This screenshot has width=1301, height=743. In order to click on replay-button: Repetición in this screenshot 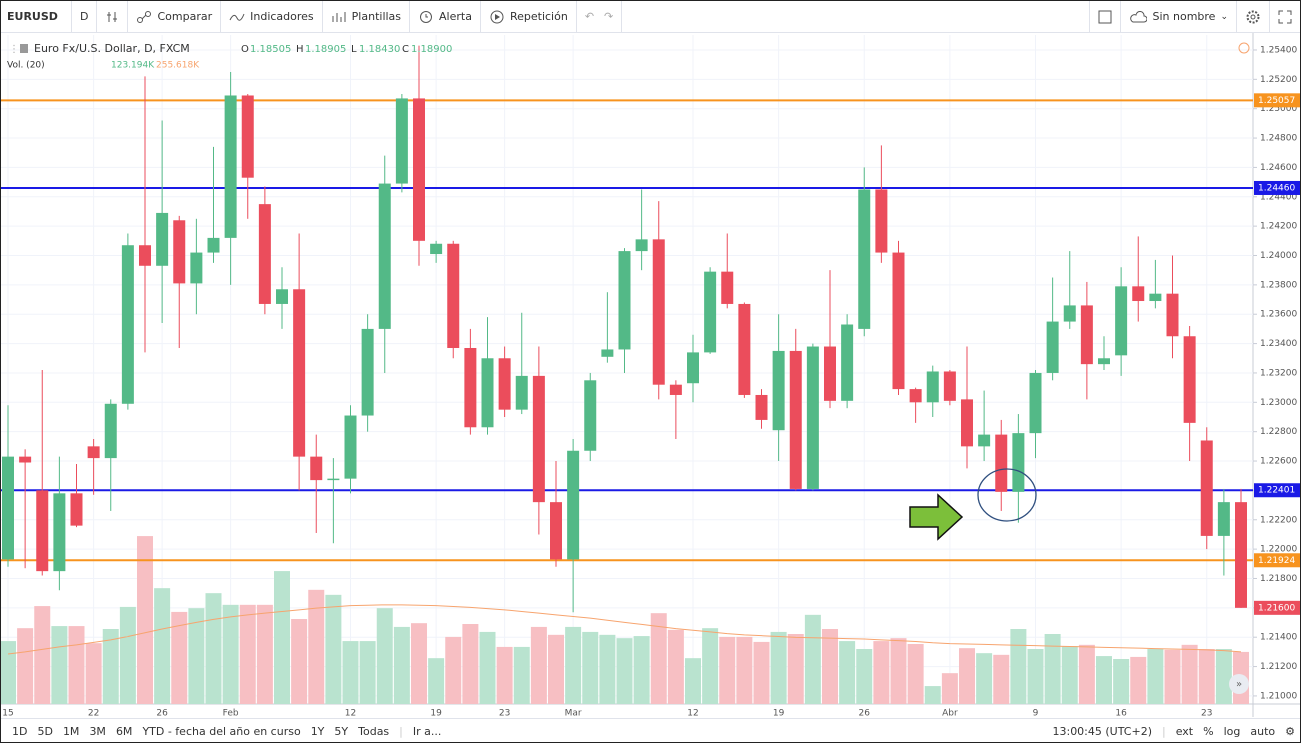, I will do `click(529, 16)`.